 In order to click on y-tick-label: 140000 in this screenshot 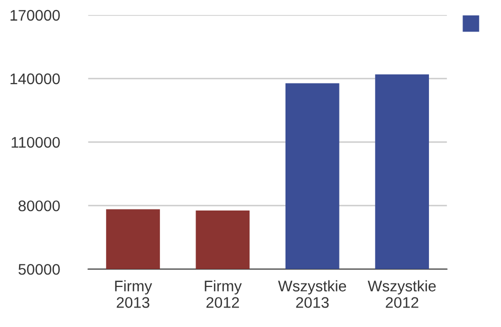, I will do `click(35, 78)`.